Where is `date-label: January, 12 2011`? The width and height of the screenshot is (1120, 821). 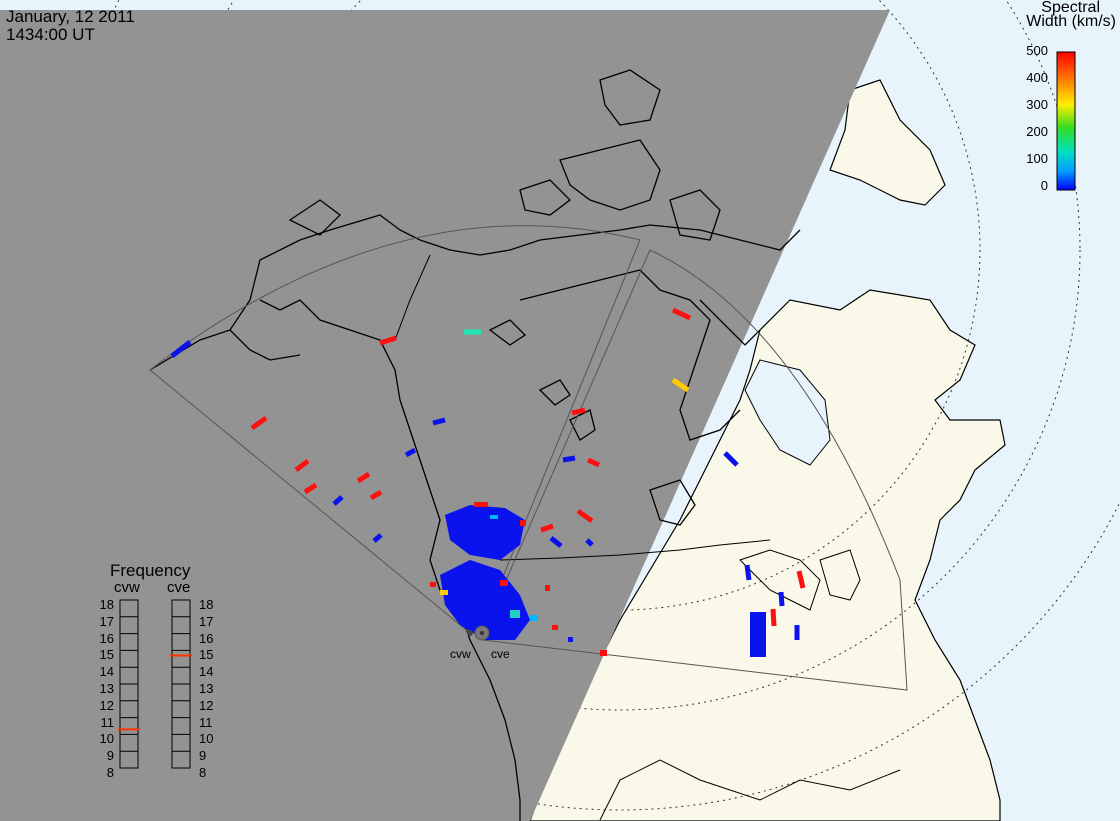 date-label: January, 12 2011 is located at coordinates (70, 16).